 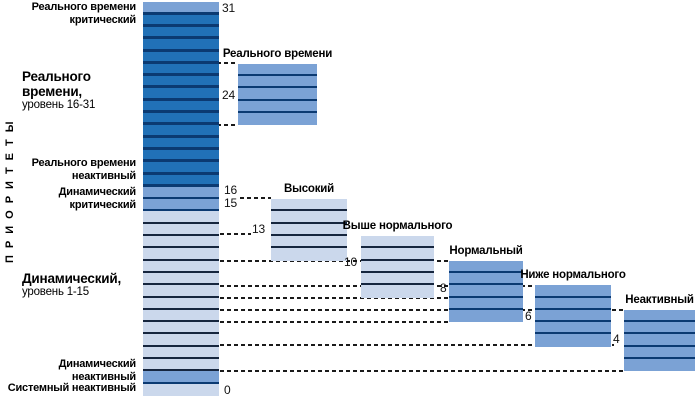 I want to click on left-label-bold-text: Реального времени неактивный, so click(x=84, y=169).